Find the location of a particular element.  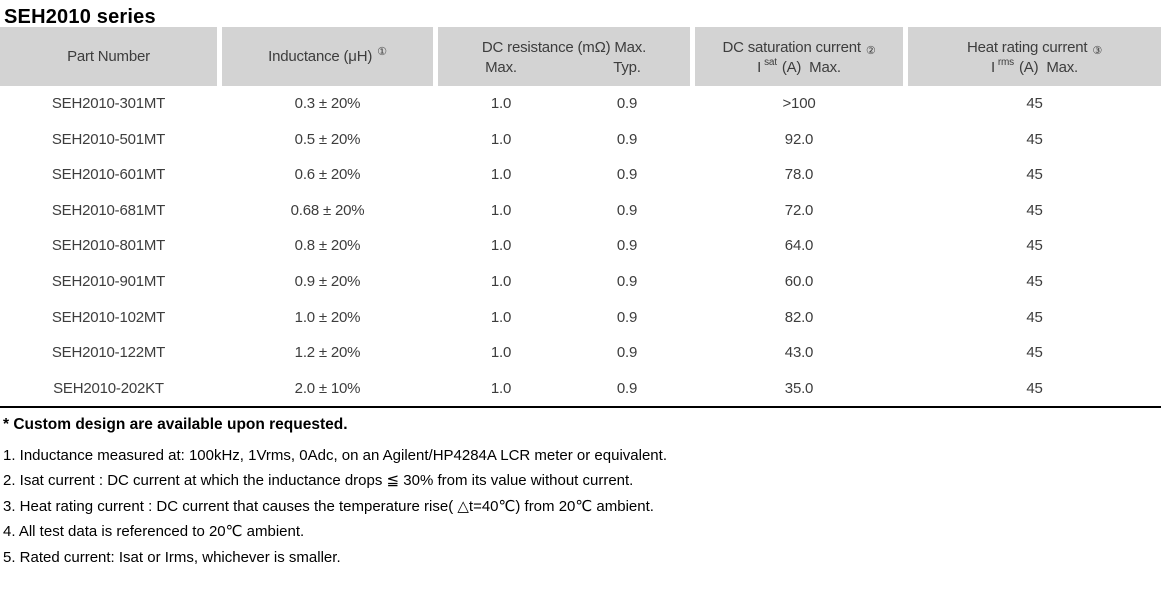

part-number-cell: SEH2010-801MT is located at coordinates (108, 246).